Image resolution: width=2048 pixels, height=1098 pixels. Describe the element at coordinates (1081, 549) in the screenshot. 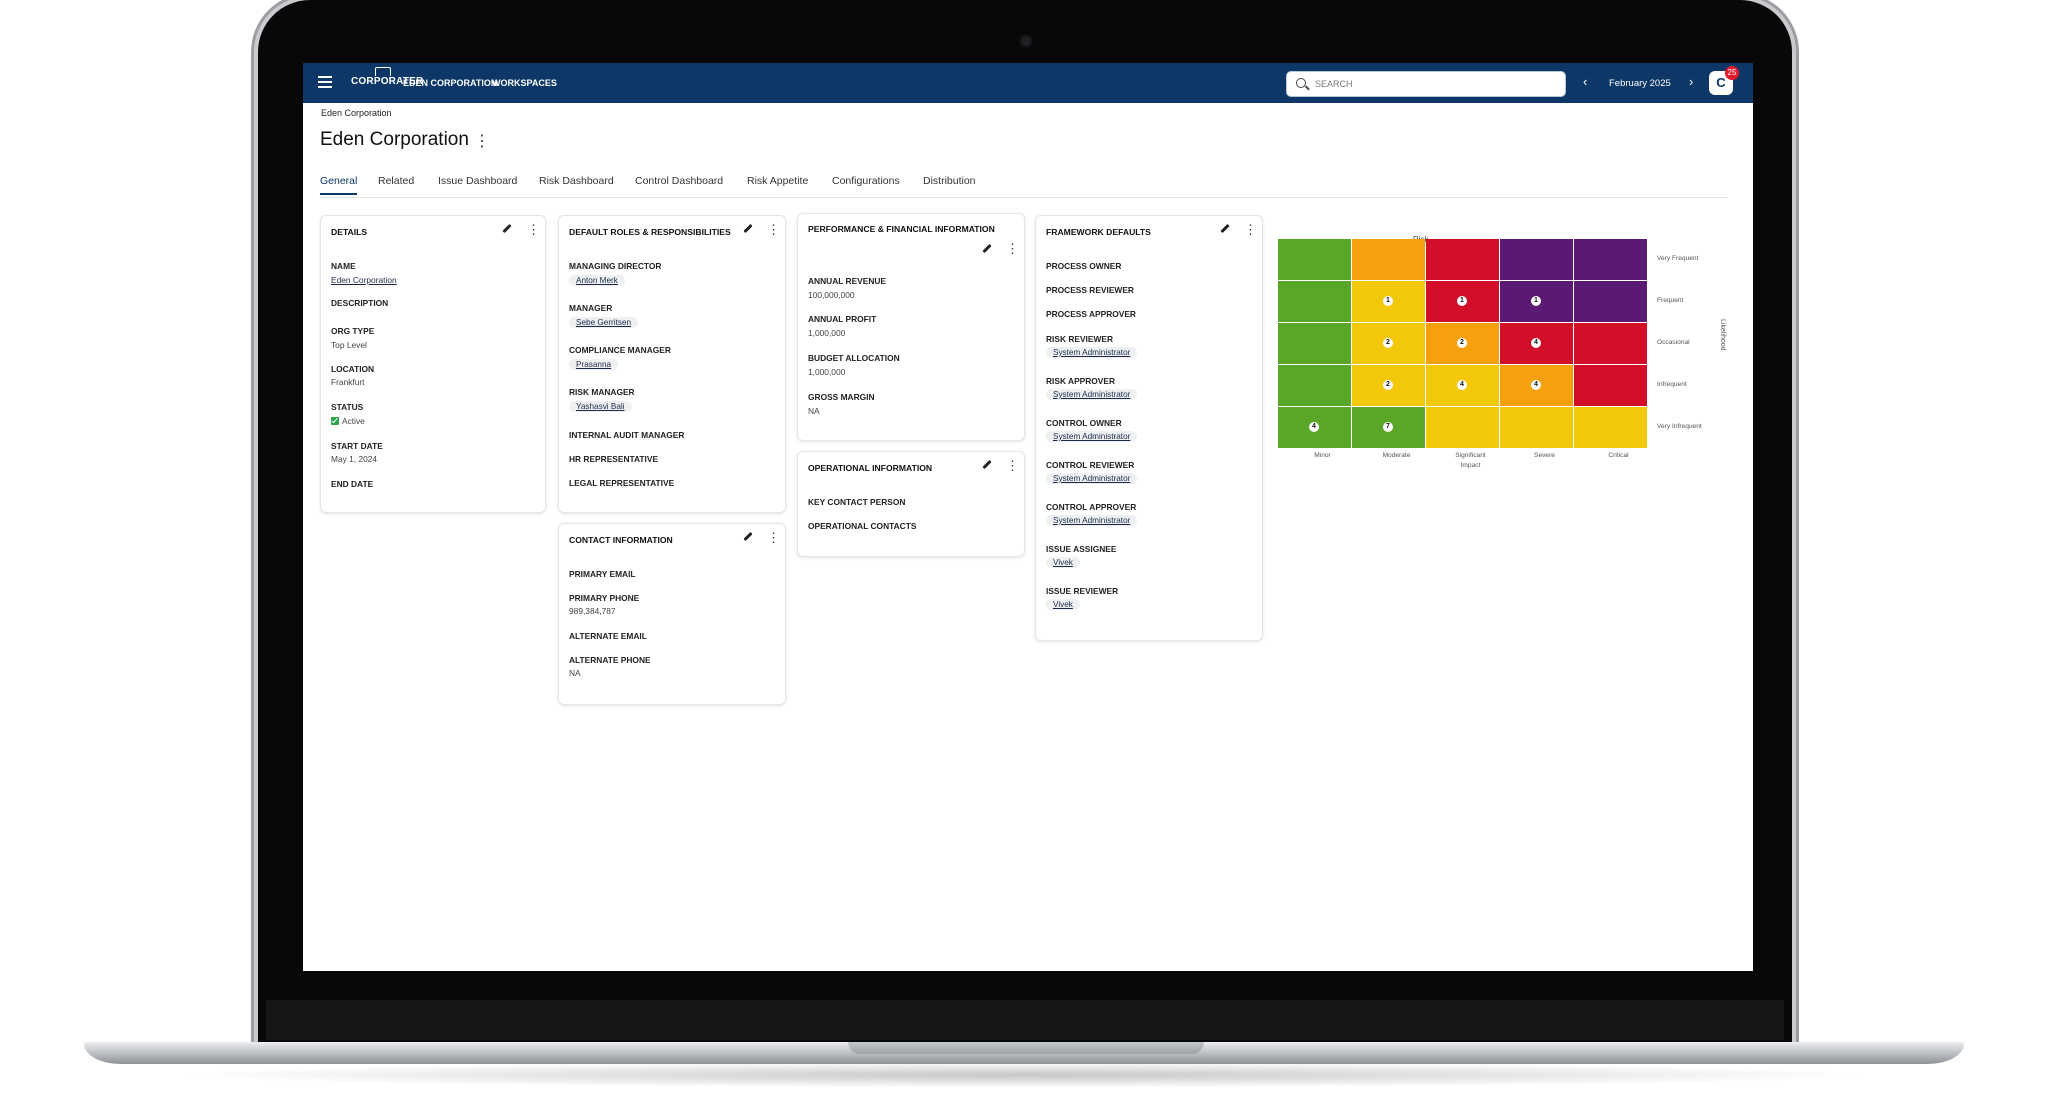

I see `field-label: ISSUE ASSIGNEE` at that location.